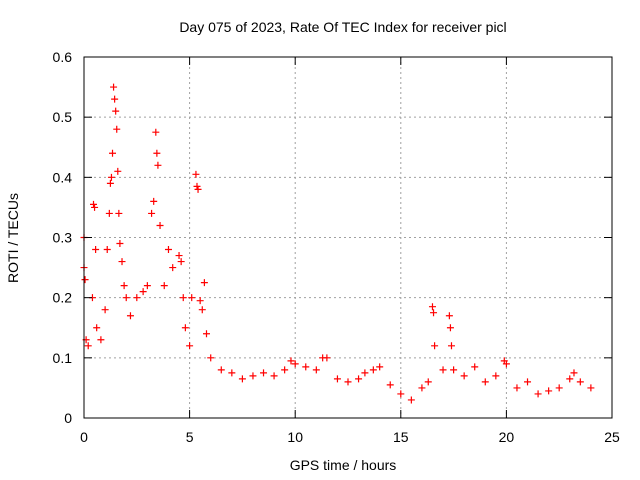 The height and width of the screenshot is (480, 640). Describe the element at coordinates (63, 177) in the screenshot. I see `y-tick-label: 0.4` at that location.